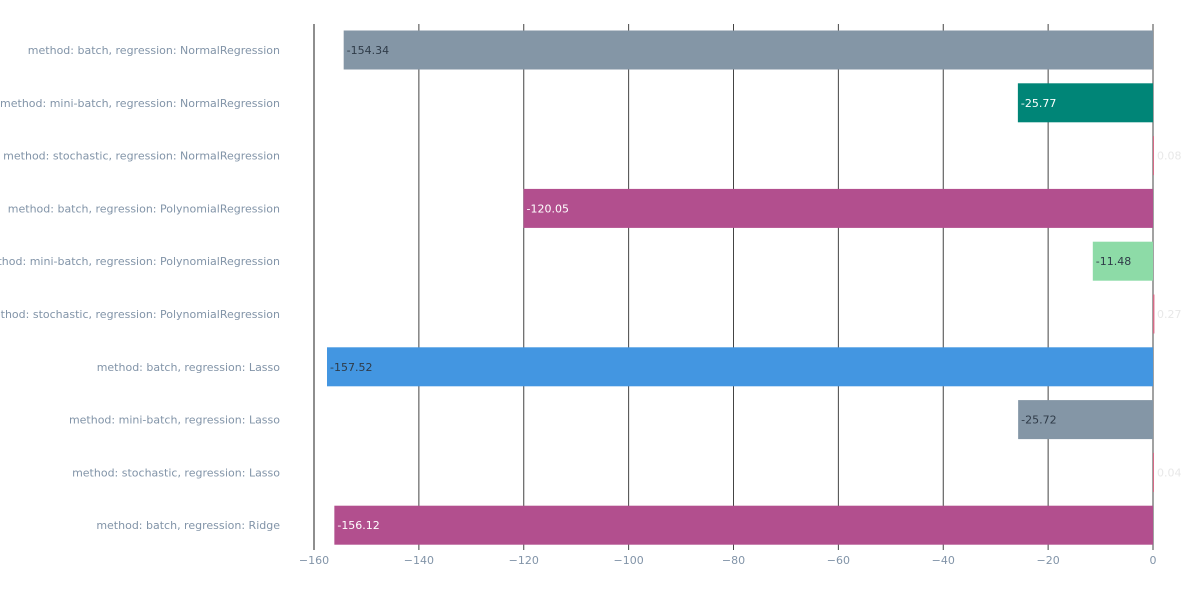  What do you see at coordinates (188, 525) in the screenshot?
I see `category-label: method: batch, regression: Ridge` at bounding box center [188, 525].